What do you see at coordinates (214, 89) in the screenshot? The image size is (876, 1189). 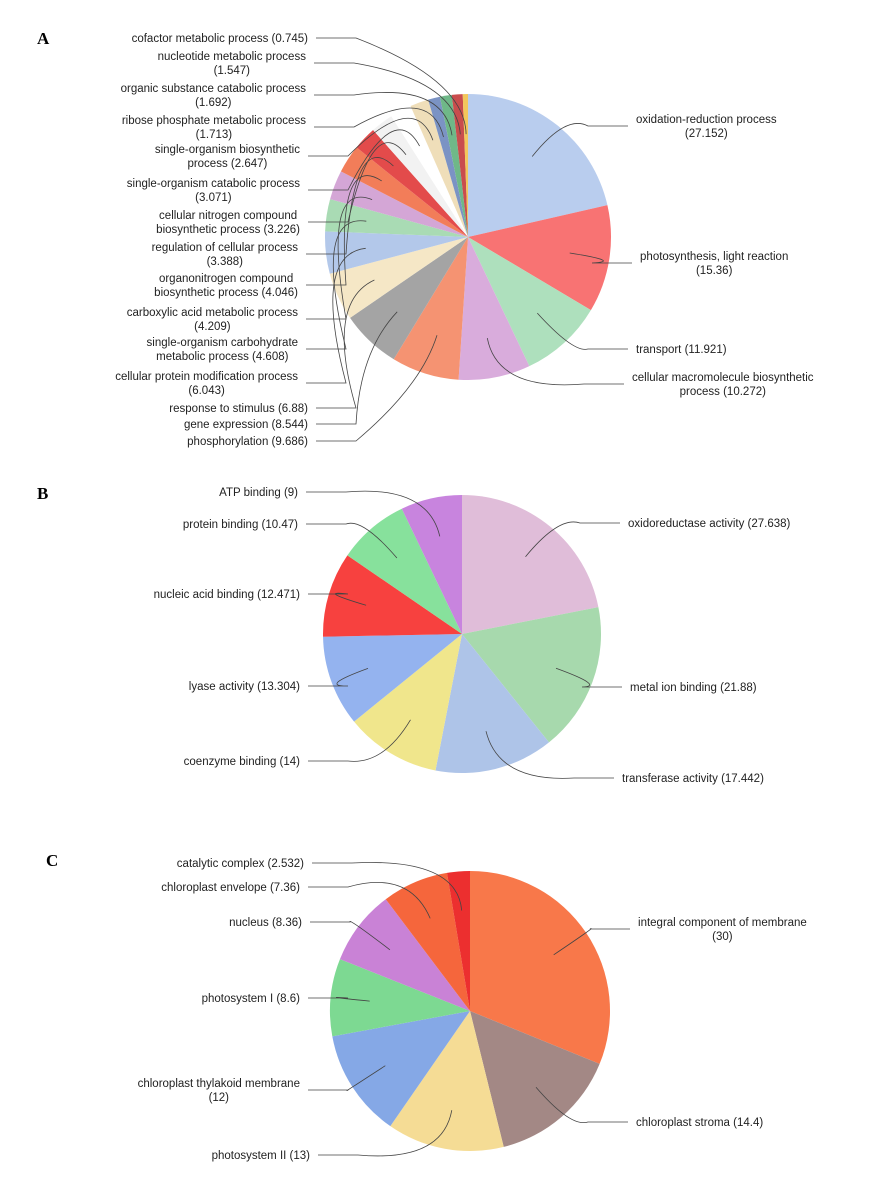 I see `slice-label-line: organic substance catabolic process` at bounding box center [214, 89].